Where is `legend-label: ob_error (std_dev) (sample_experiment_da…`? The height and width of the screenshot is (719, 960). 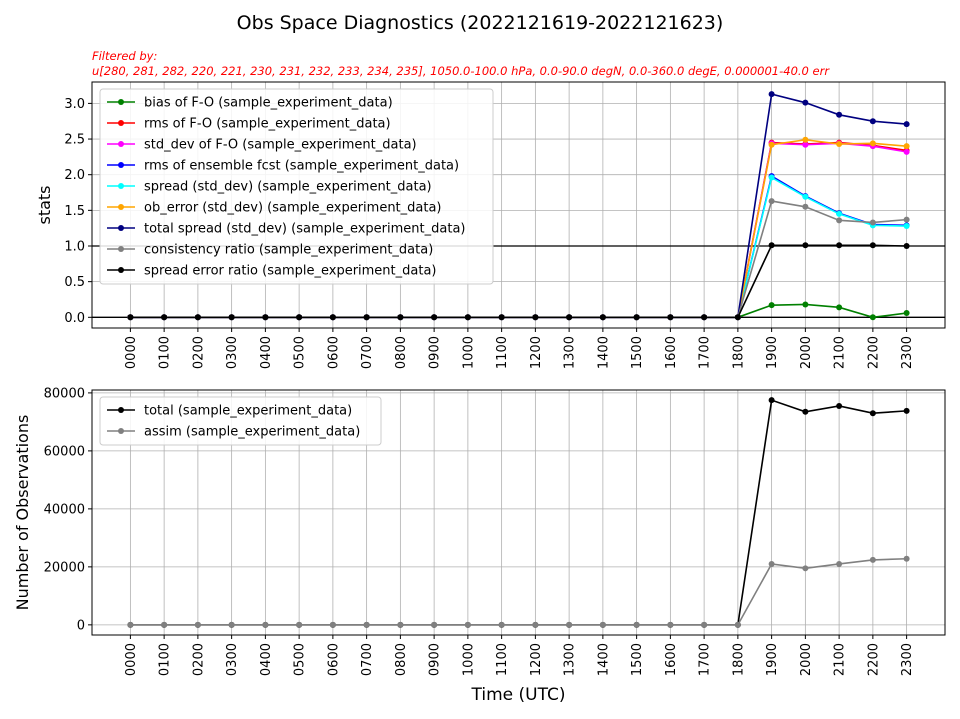 legend-label: ob_error (std_dev) (sample_experiment_da… is located at coordinates (293, 208).